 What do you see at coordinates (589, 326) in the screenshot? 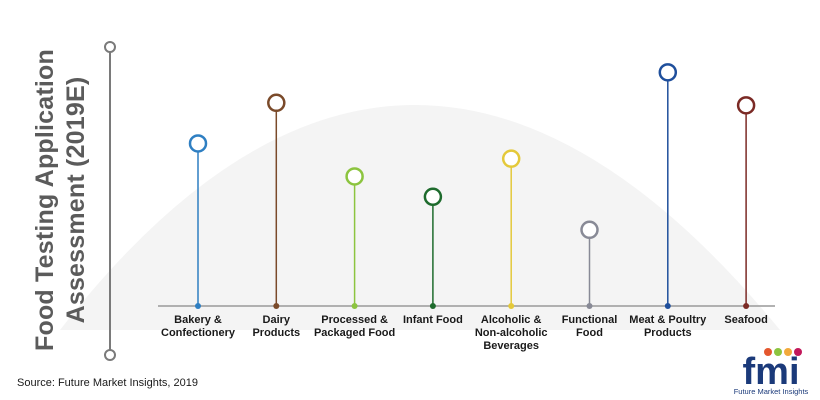
I see `category-label: Functional Food` at bounding box center [589, 326].